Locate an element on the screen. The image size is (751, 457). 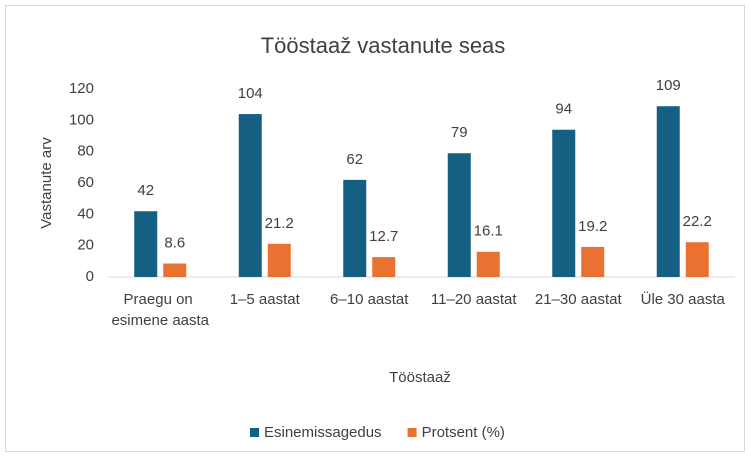
legend-label: Esinemissagedus is located at coordinates (323, 432).